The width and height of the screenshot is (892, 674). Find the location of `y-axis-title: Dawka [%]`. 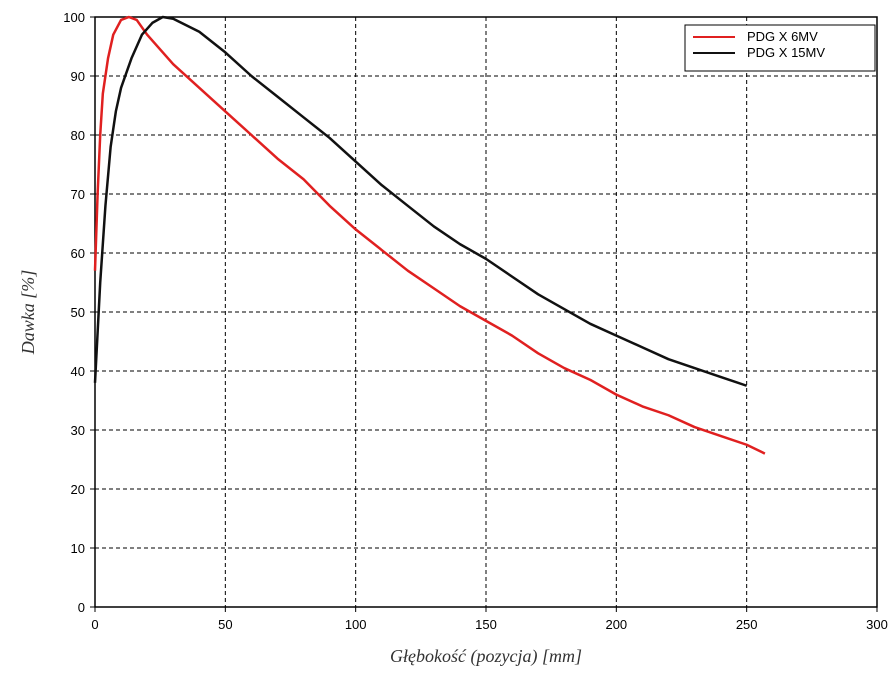

y-axis-title: Dawka [%] is located at coordinates (28, 313).